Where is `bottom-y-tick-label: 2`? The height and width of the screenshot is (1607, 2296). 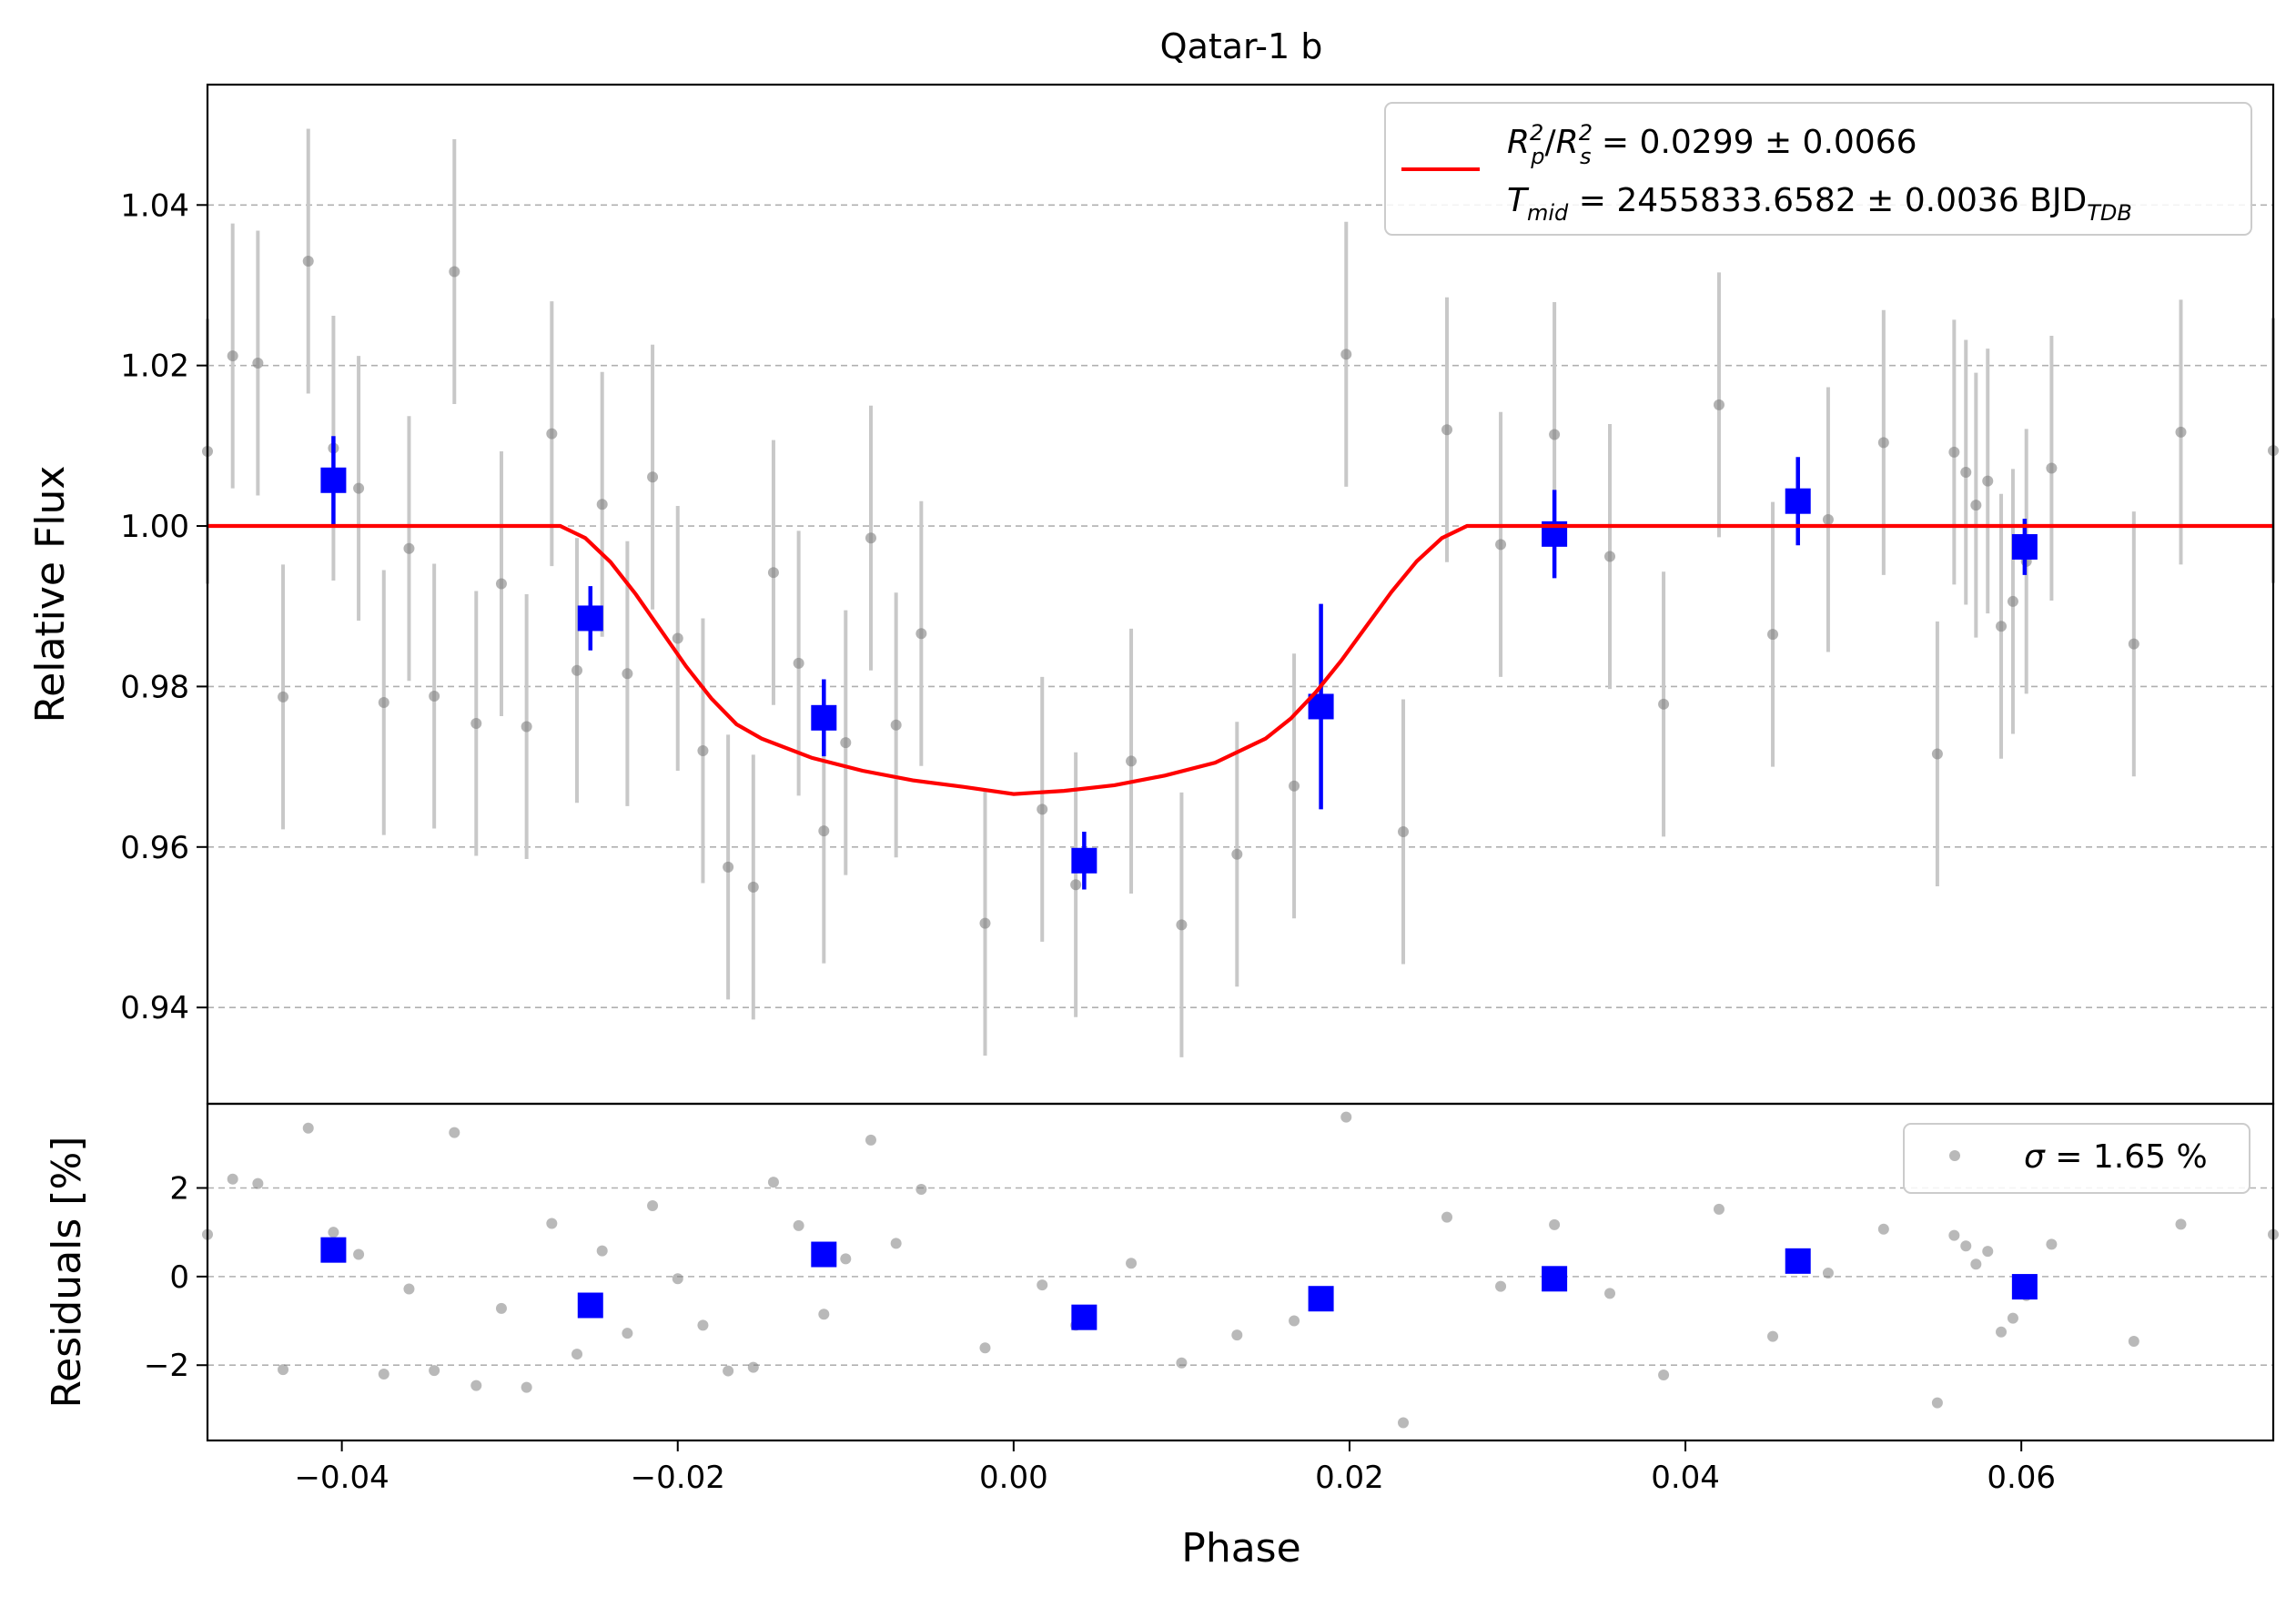
bottom-y-tick-label: 2 is located at coordinates (179, 1190).